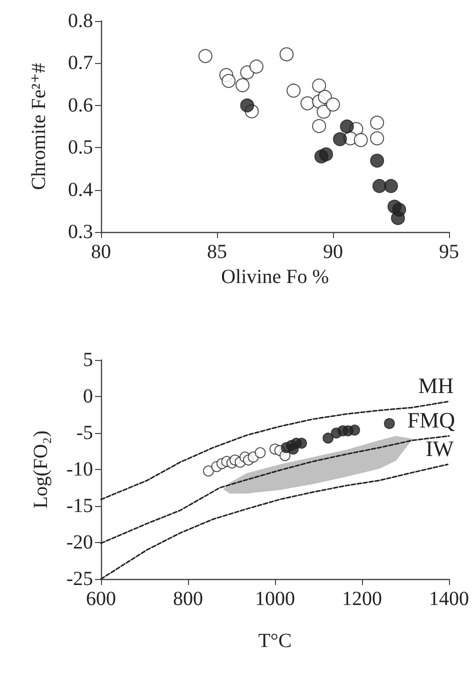  Describe the element at coordinates (275, 277) in the screenshot. I see `x-axis-title: Olivine Fo %` at that location.